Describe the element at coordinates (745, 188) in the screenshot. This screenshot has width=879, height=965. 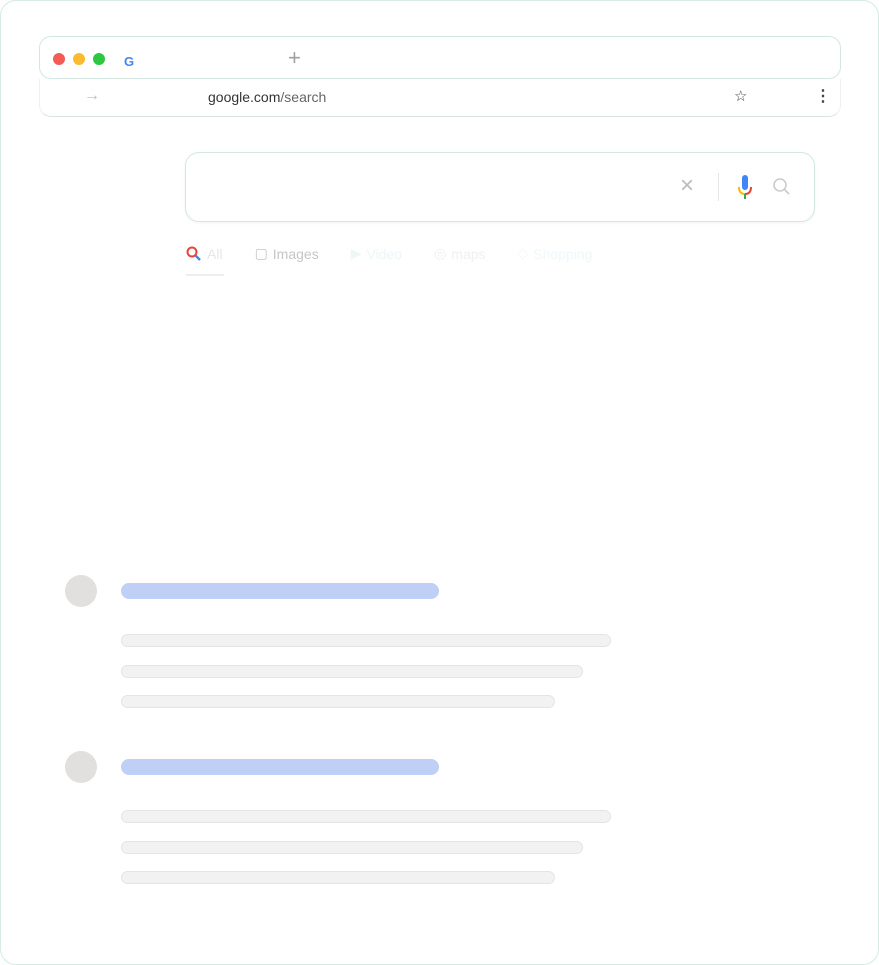
I see `microphone-icon` at that location.